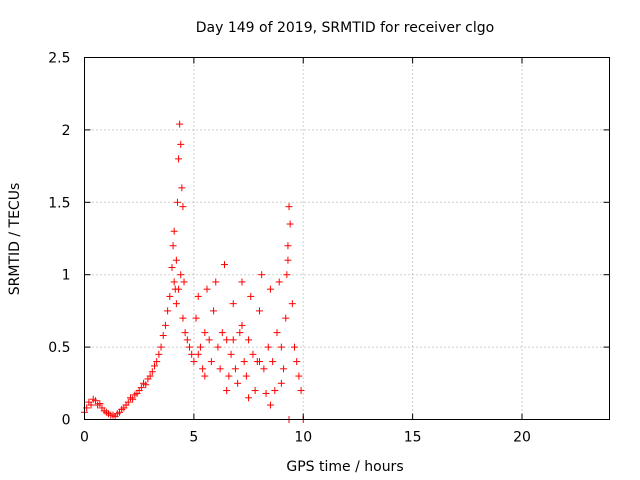 This screenshot has height=480, width=640. What do you see at coordinates (59, 240) in the screenshot?
I see `y-tick-labels: 0 0.5 1 1.5 2 2.5` at bounding box center [59, 240].